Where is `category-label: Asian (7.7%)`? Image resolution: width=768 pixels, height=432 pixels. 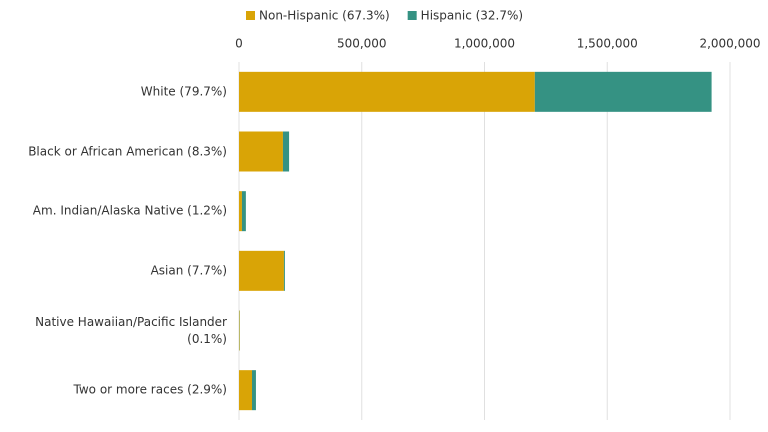
category-label: Asian (7.7%) is located at coordinates (188, 270).